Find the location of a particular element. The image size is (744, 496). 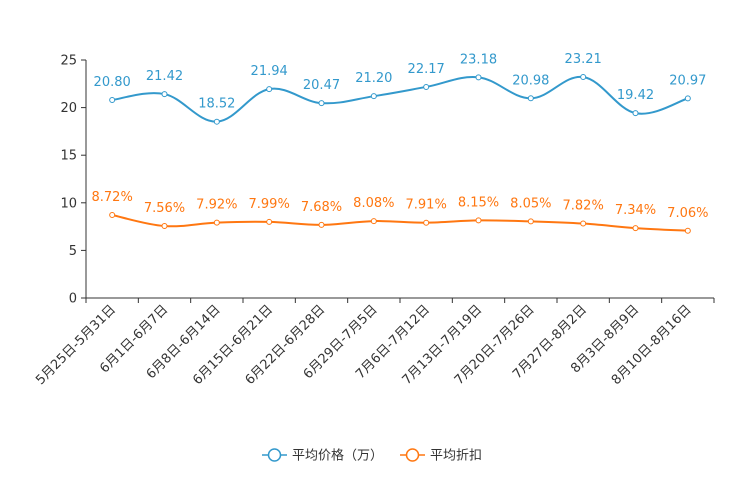

y-tick-label: 10 is located at coordinates (68, 203).